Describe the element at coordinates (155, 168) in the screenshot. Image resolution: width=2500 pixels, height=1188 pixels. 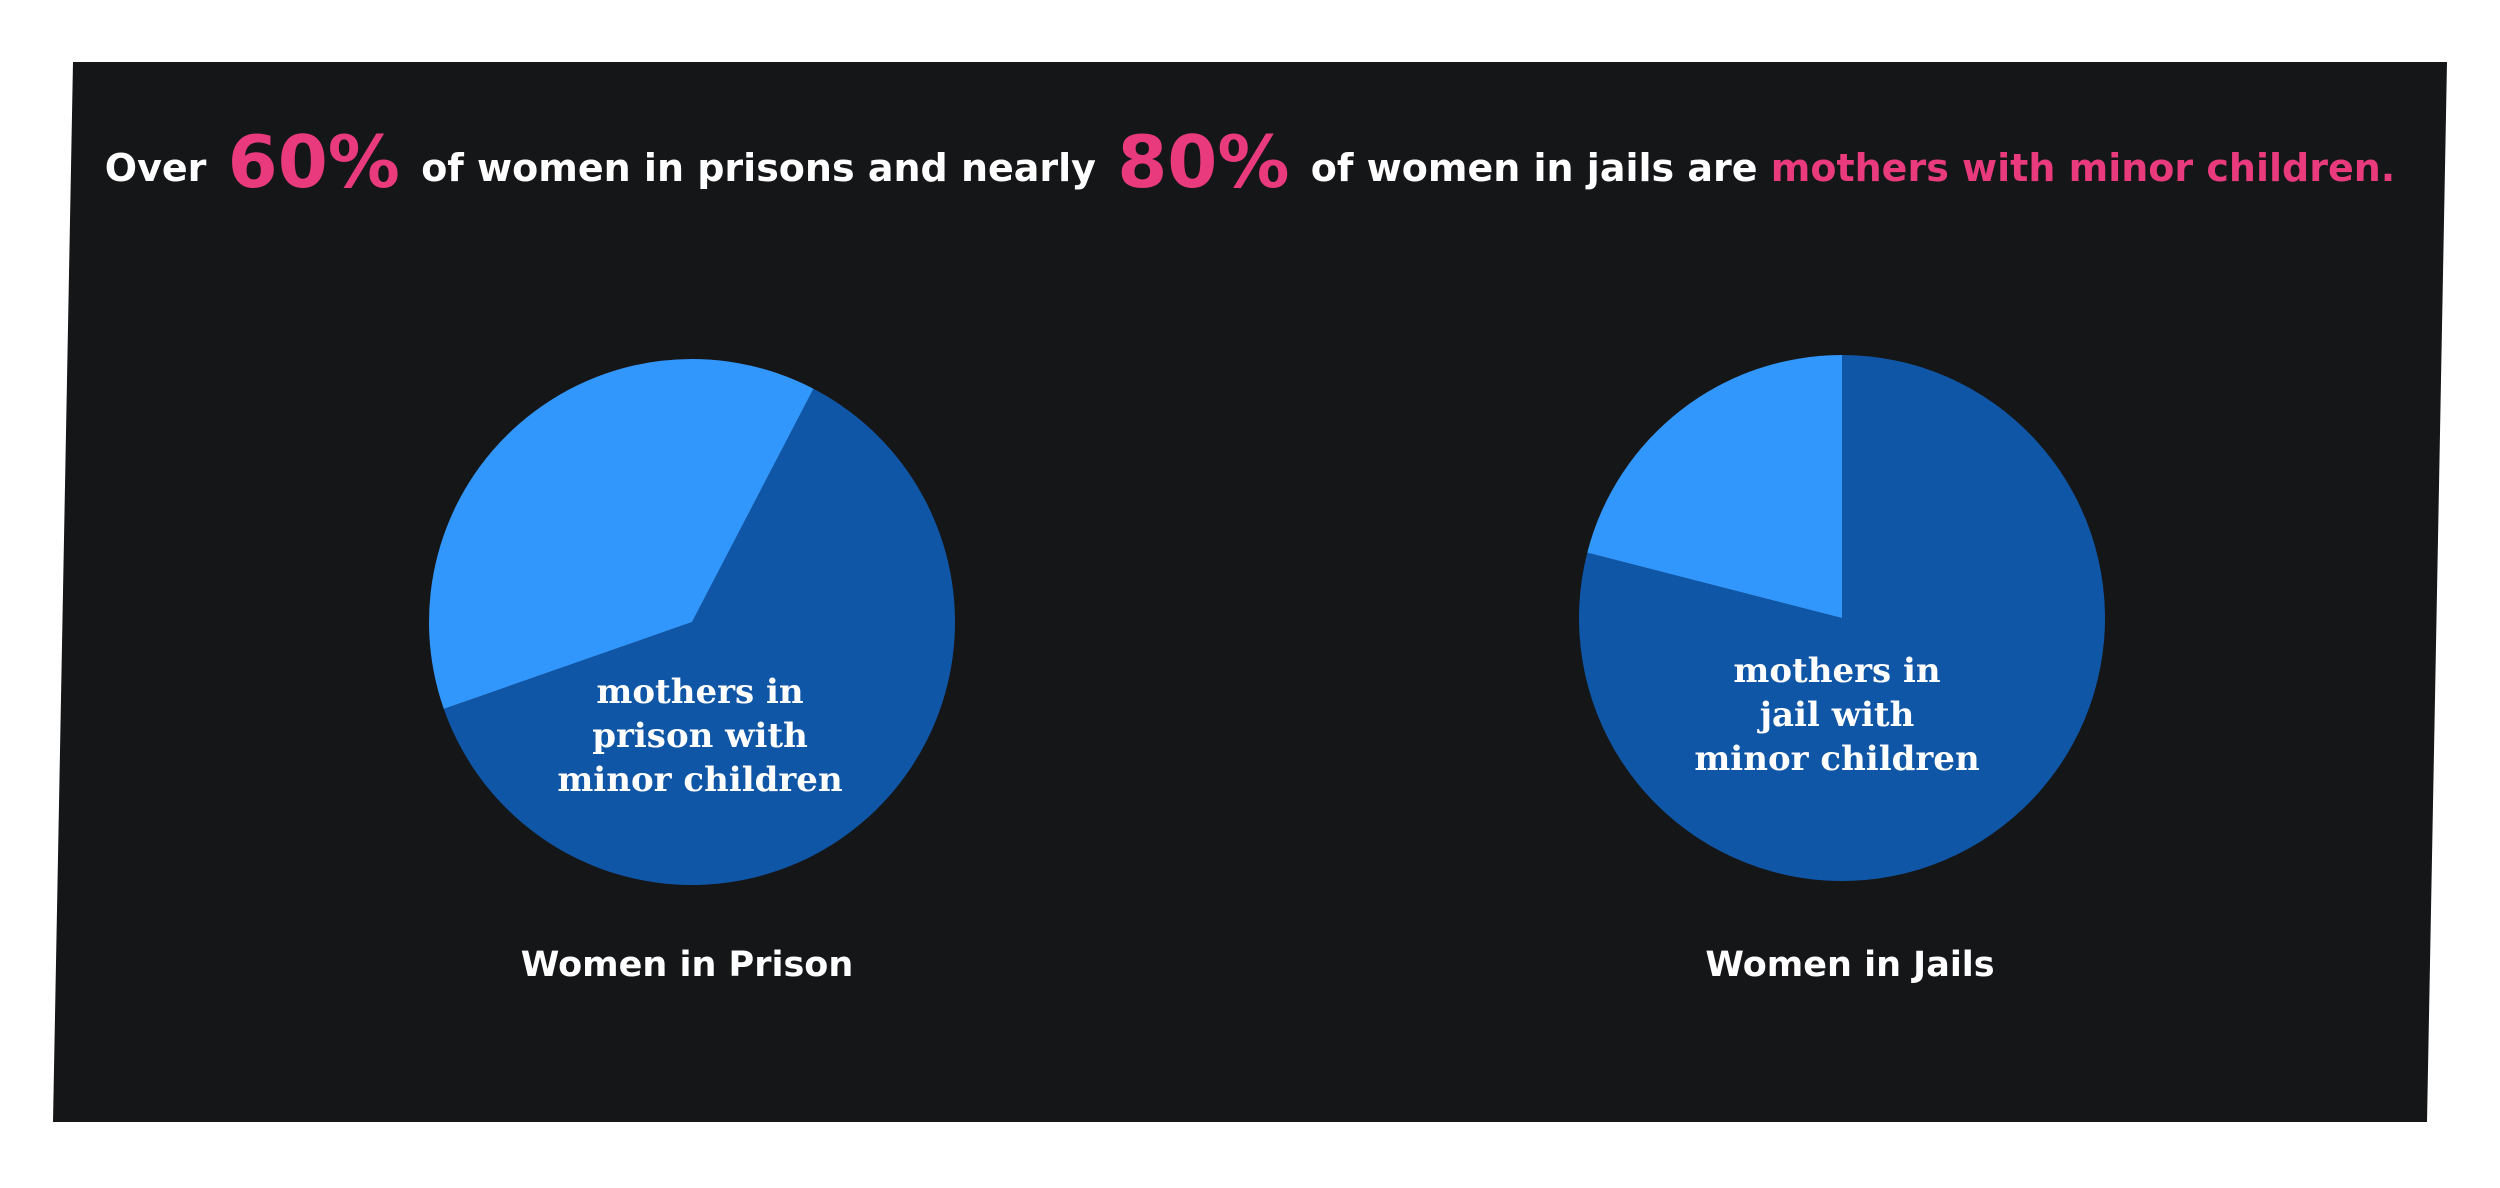
I see `headline-part1: Over` at that location.